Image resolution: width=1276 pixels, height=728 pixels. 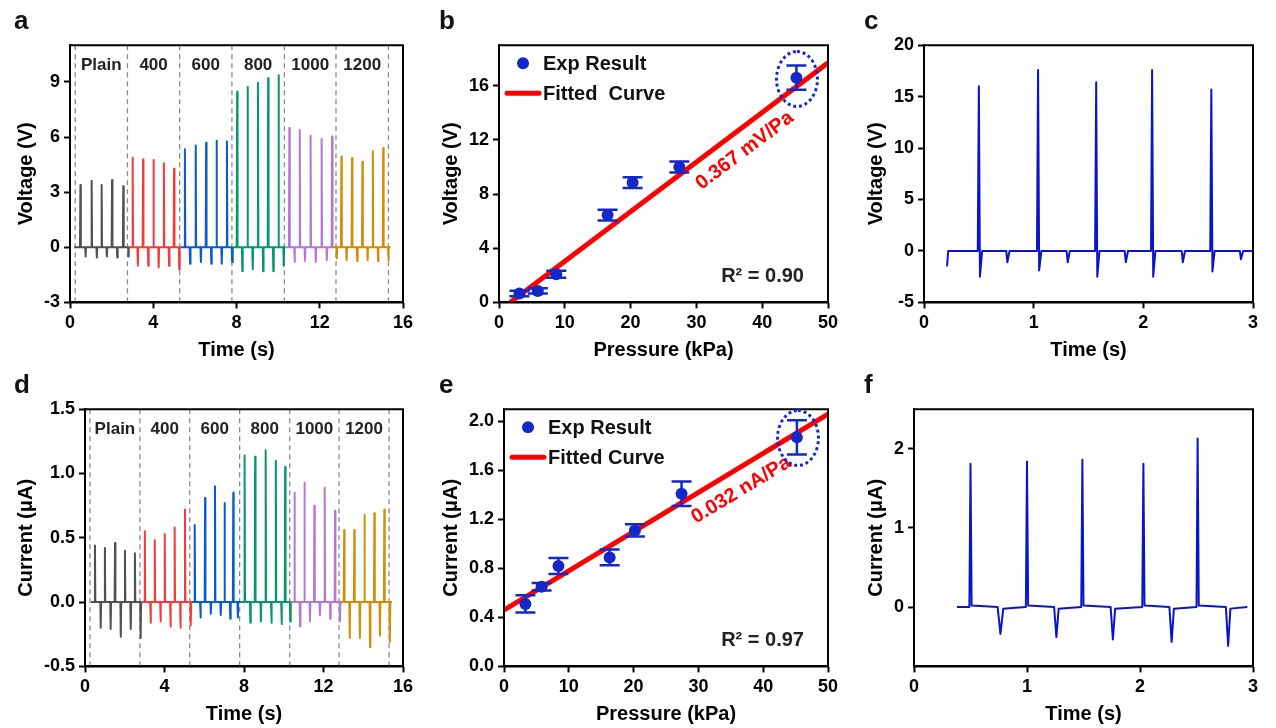 I want to click on y-tick-label: 5, so click(x=909, y=198).